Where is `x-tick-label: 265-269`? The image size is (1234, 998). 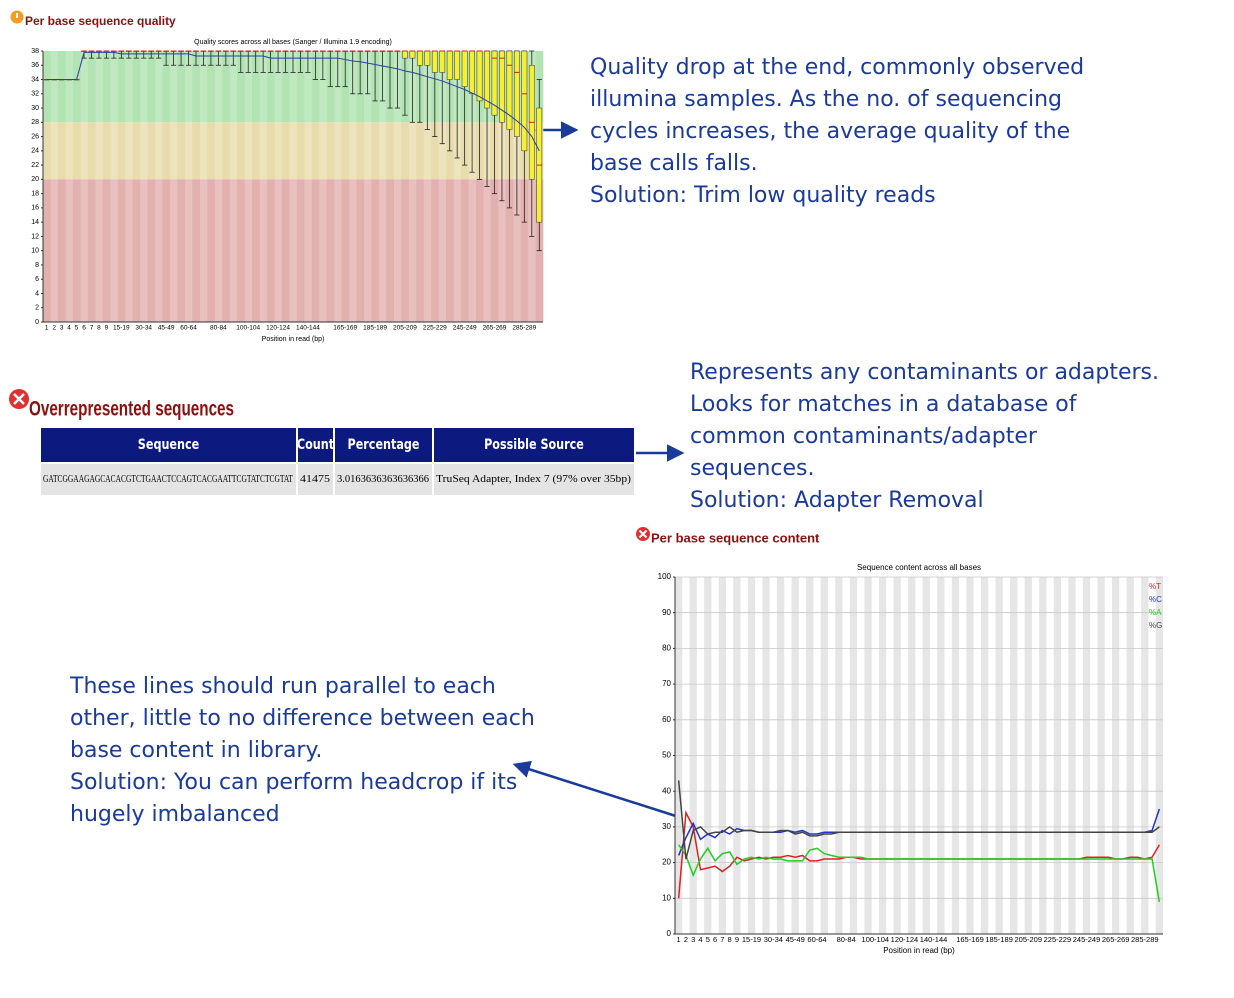 x-tick-label: 265-269 is located at coordinates (495, 328).